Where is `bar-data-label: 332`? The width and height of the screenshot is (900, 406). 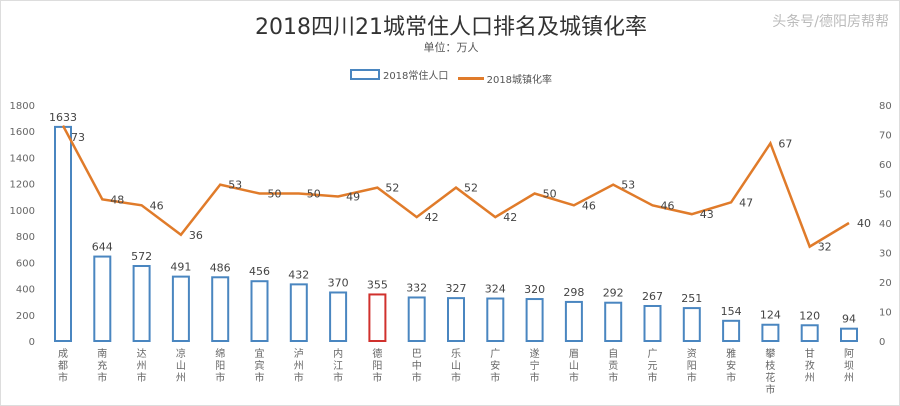
bar-data-label: 332 is located at coordinates (416, 287).